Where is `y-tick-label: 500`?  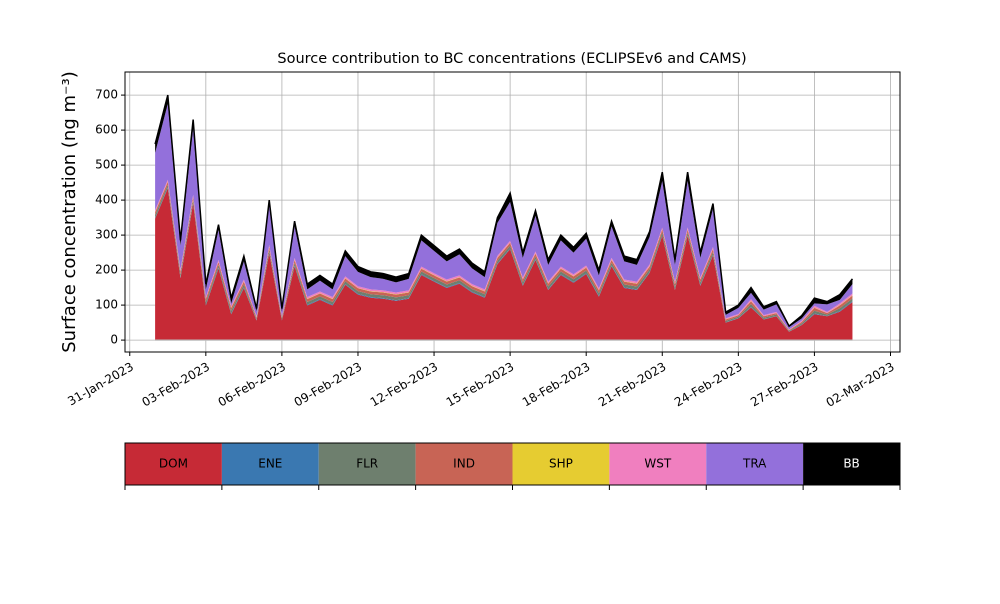 y-tick-label: 500 is located at coordinates (106, 165).